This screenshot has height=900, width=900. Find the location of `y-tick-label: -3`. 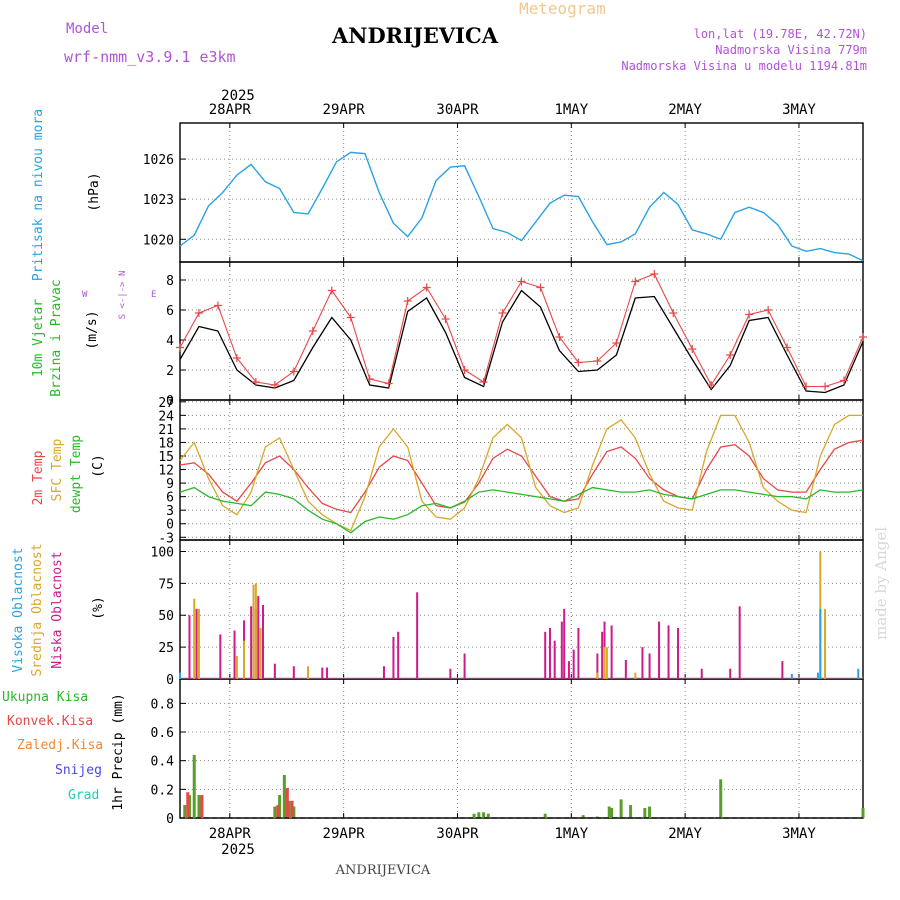

y-tick-label: -3 is located at coordinates (166, 538).